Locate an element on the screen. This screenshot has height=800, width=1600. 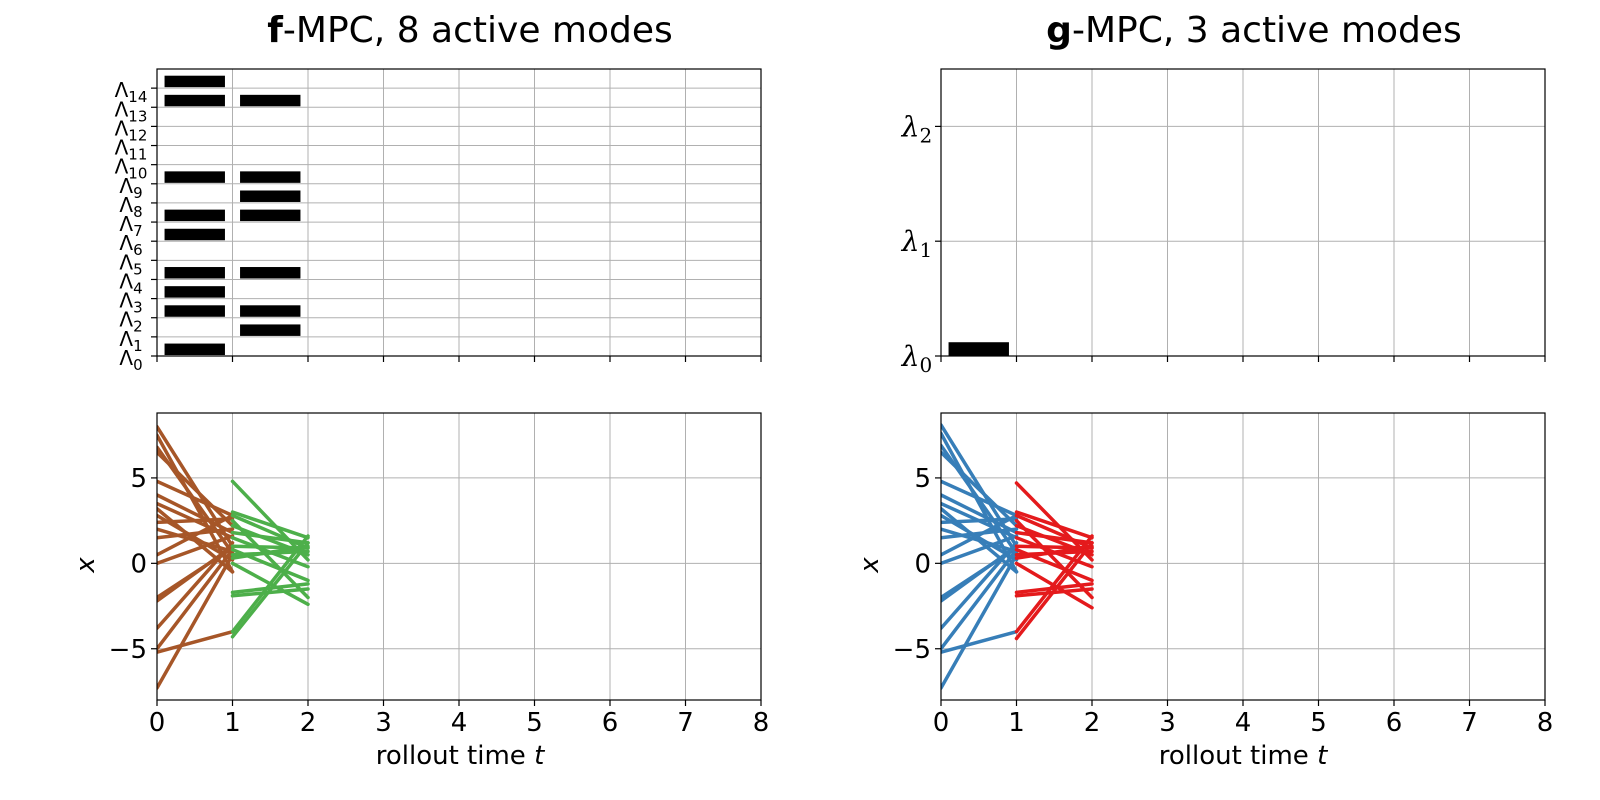
y-tick-label: Λ14 is located at coordinates (131, 92).